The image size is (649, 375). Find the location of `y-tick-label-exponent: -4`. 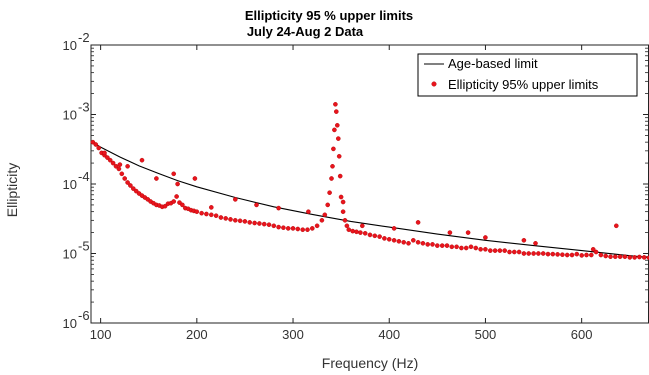

y-tick-label-exponent: -4 is located at coordinates (84, 176).